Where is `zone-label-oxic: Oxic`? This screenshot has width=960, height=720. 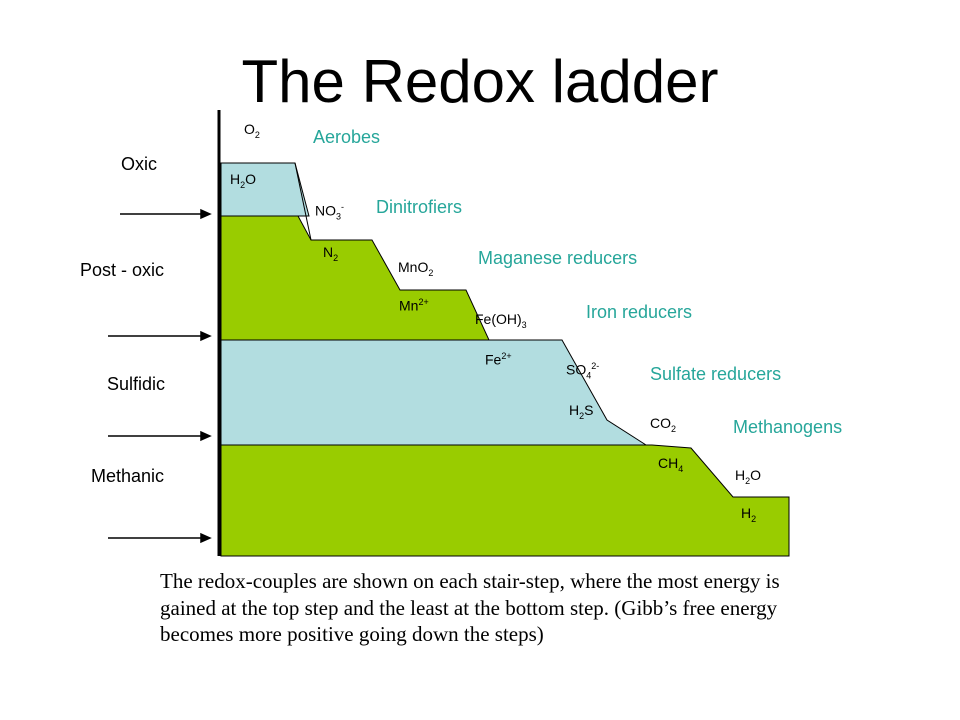 zone-label-oxic: Oxic is located at coordinates (139, 164).